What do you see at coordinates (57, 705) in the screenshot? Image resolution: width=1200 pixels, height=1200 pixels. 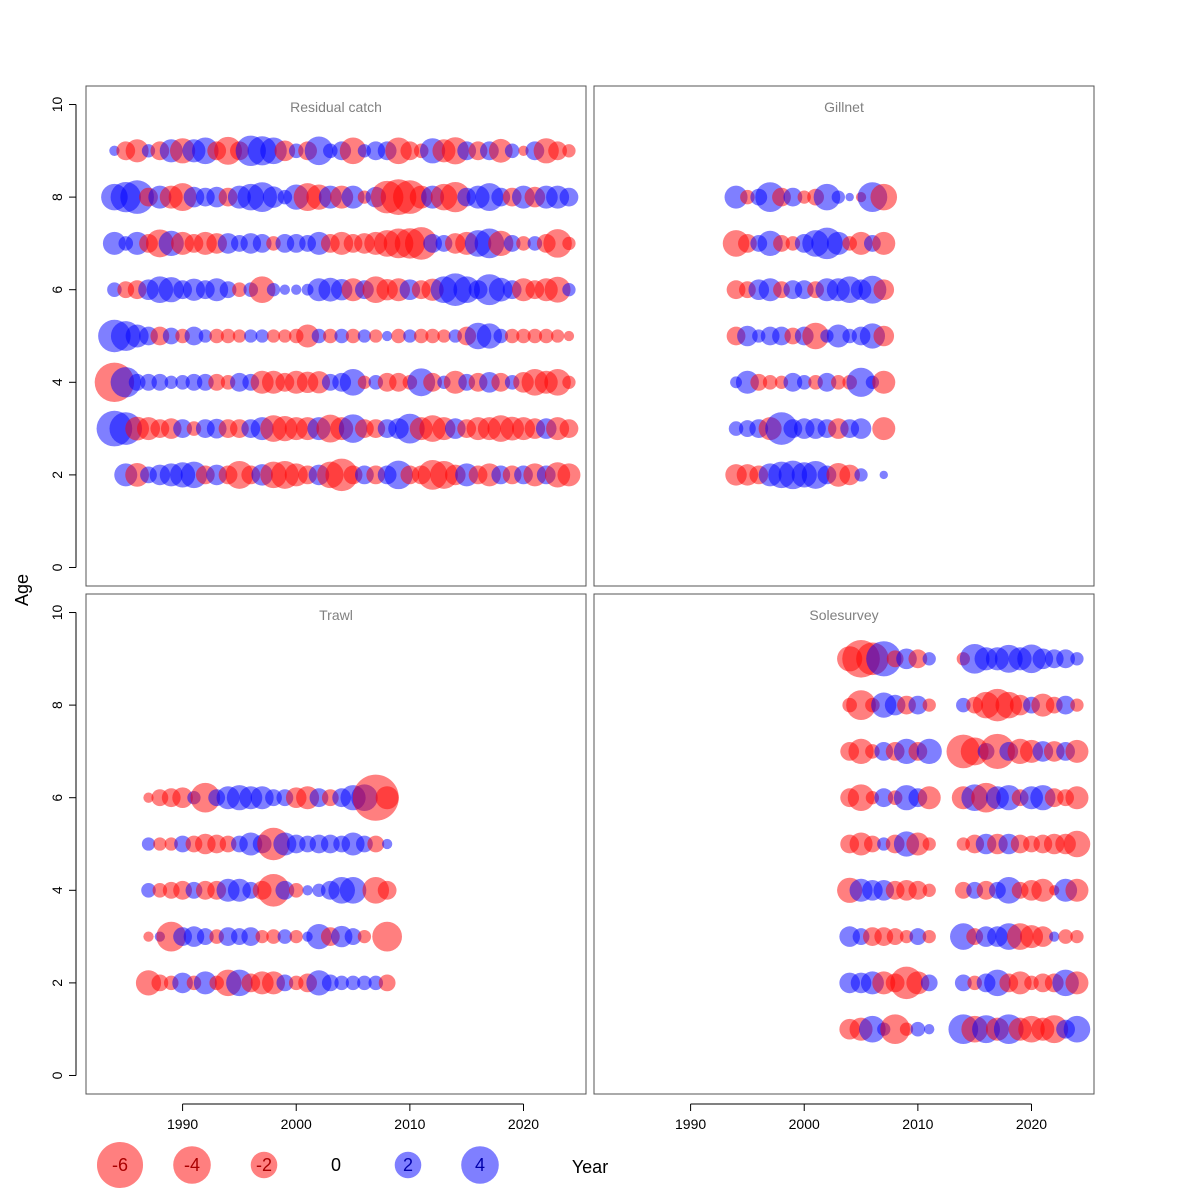 I see `y-tick-label: 8` at bounding box center [57, 705].